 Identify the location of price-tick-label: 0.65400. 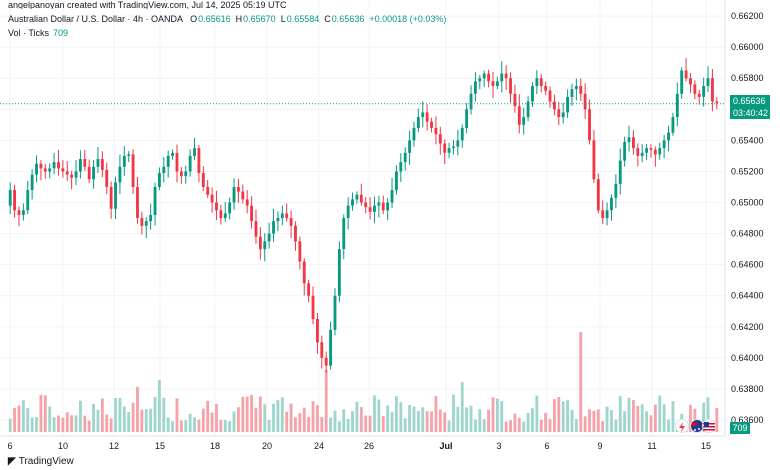
(747, 140).